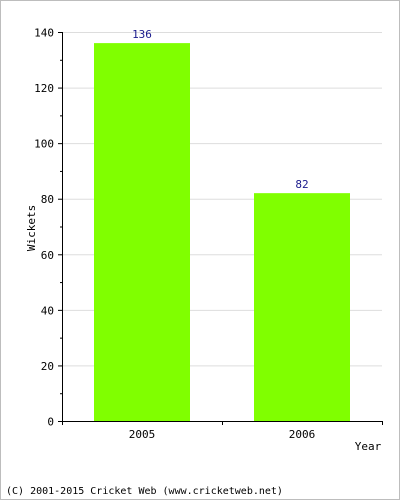 Image resolution: width=400 pixels, height=500 pixels. I want to click on y-tick-label: 140, so click(44, 33).